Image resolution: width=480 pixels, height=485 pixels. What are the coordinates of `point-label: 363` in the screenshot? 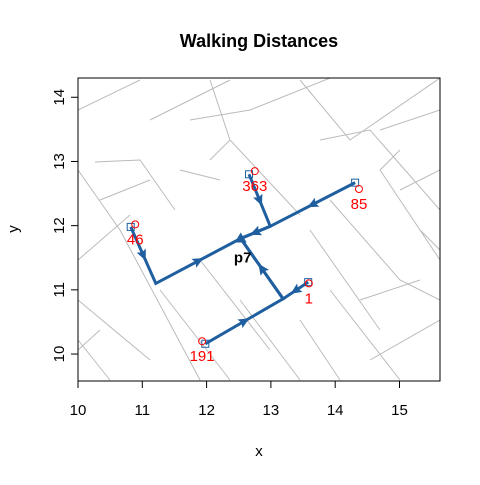 It's located at (254, 186).